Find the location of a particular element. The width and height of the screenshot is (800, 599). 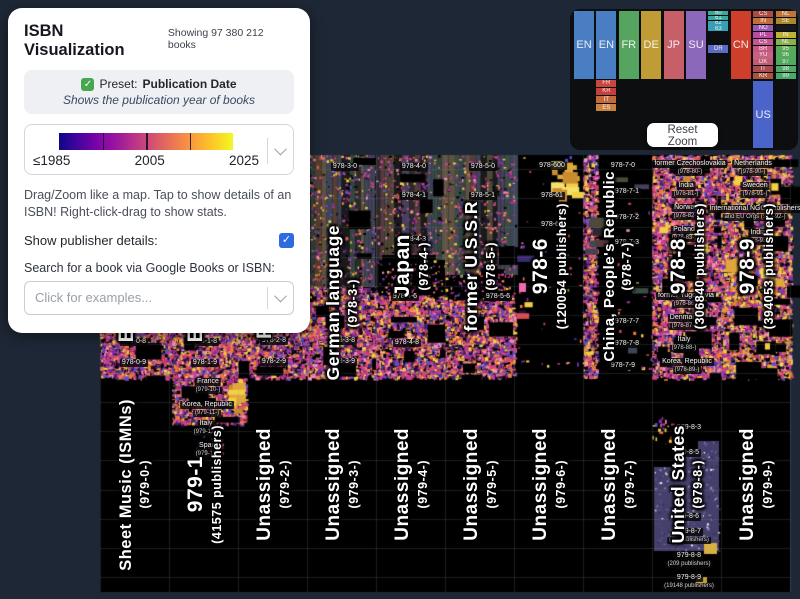

minimap-region-dr: DR is located at coordinates (718, 49).